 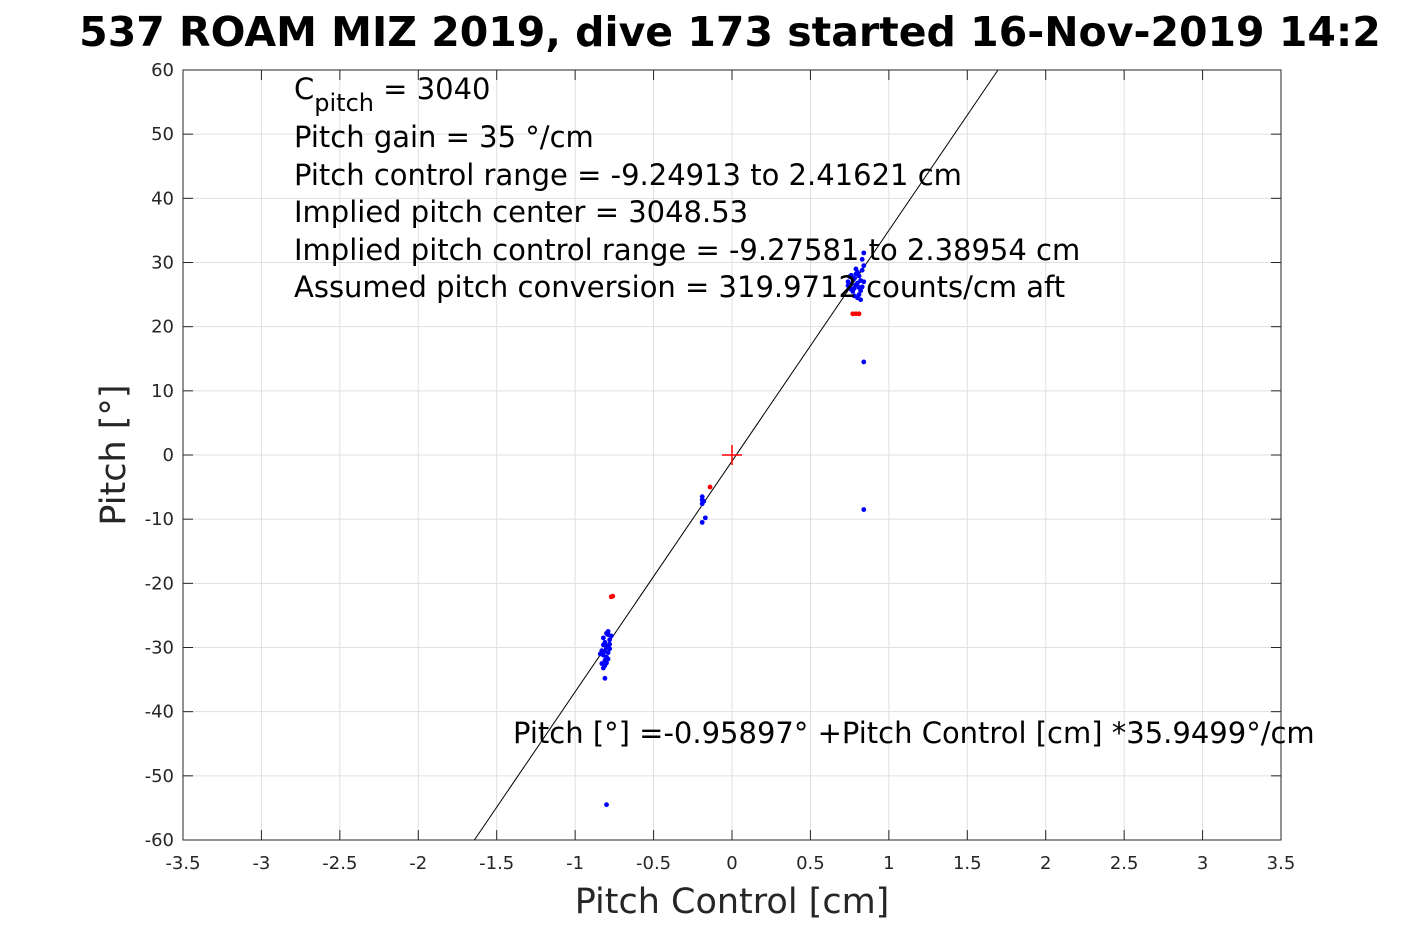 I want to click on x-tick-label: -3.5, so click(x=182, y=863).